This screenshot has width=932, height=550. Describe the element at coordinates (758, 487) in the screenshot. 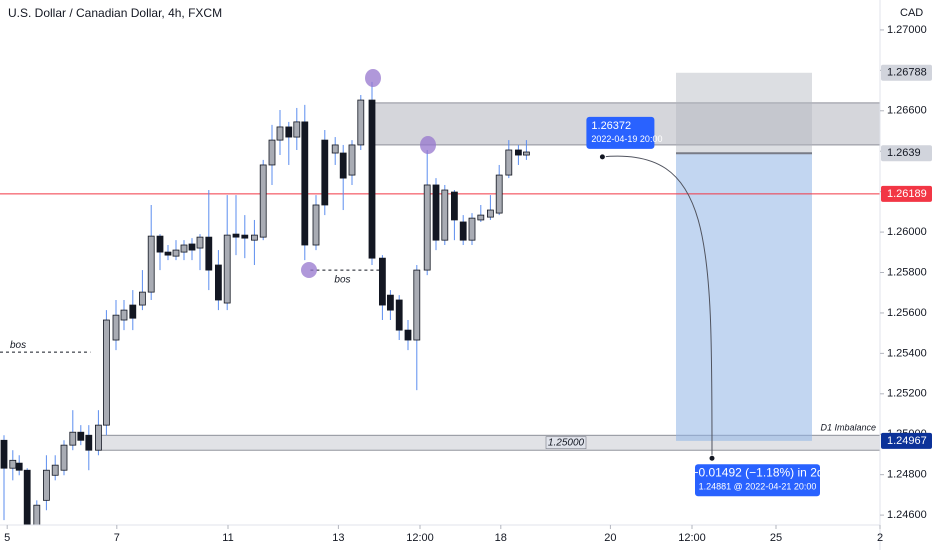

I see `callout-text: 1.24881 @ 2022-04-21 20:00` at that location.